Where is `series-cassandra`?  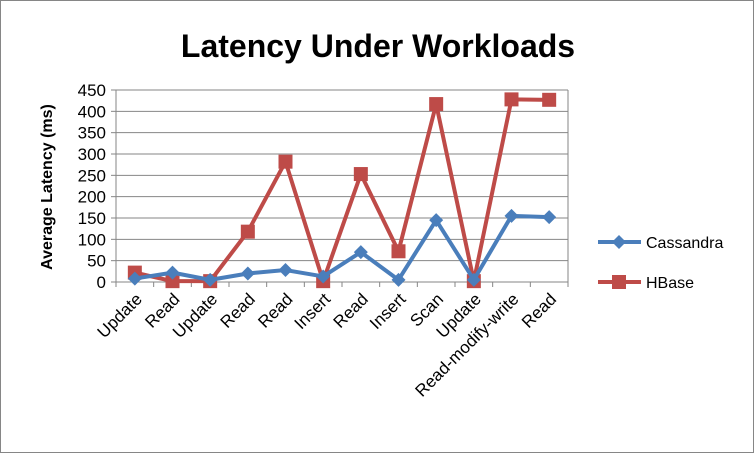 series-cassandra is located at coordinates (342, 247).